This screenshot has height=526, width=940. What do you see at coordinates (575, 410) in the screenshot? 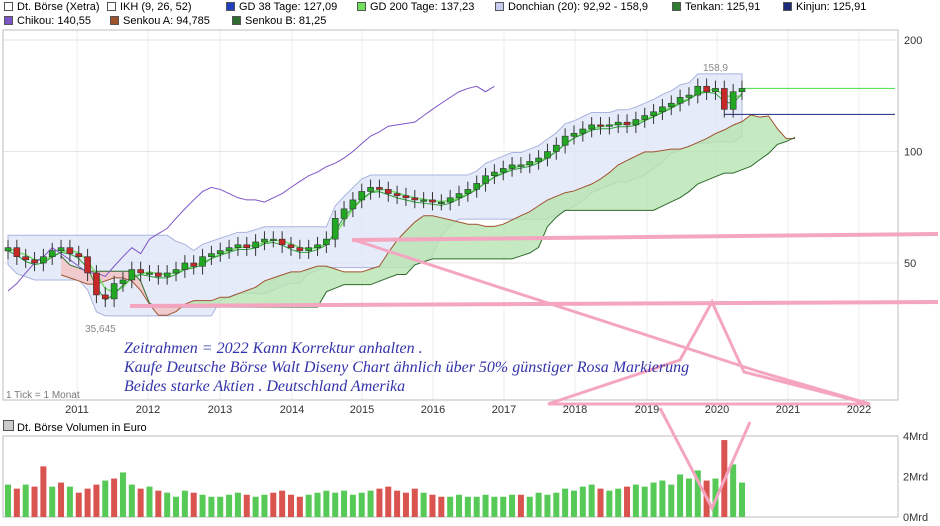
I see `x-tick-label: 2018` at bounding box center [575, 410].